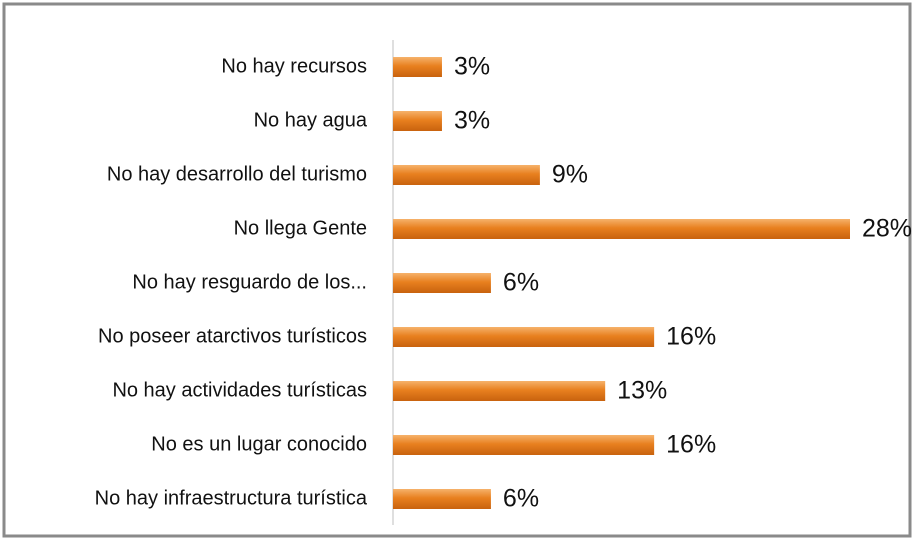 This screenshot has width=914, height=540. I want to click on category-label: No llega Gente, so click(300, 228).